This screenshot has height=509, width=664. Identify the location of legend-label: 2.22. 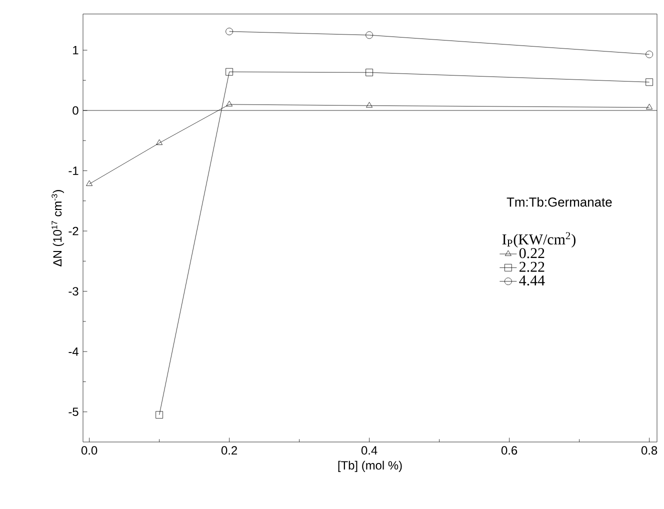
(532, 267).